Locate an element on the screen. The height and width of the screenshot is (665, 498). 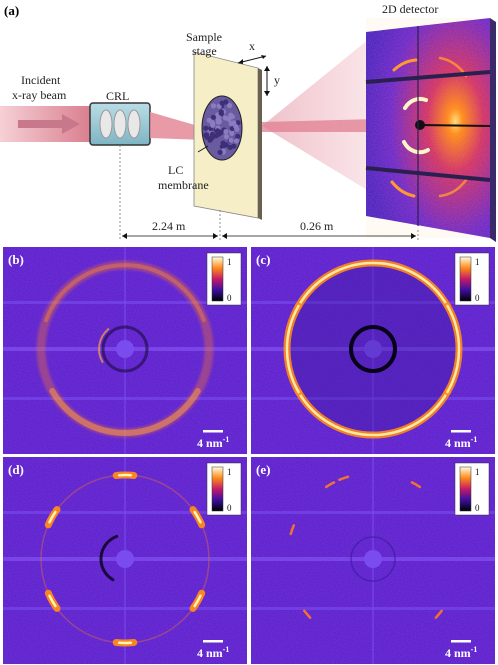
beam-label-line1: Incident is located at coordinates (41, 80).